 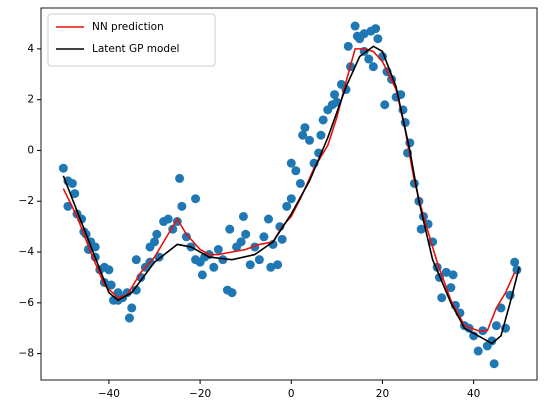 I want to click on x-tick-label: −40, so click(x=109, y=394).